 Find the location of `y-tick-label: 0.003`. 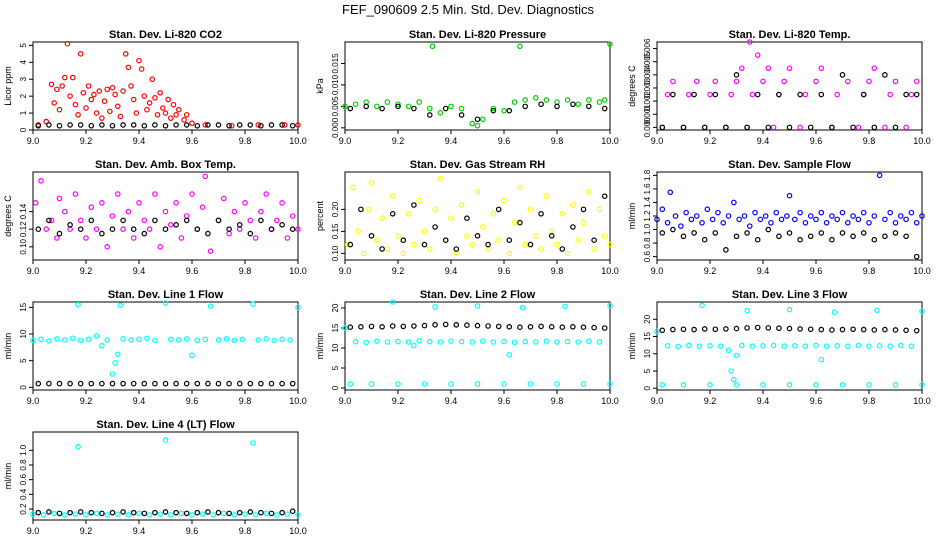

y-tick-label: 0.003 is located at coordinates (647, 87).